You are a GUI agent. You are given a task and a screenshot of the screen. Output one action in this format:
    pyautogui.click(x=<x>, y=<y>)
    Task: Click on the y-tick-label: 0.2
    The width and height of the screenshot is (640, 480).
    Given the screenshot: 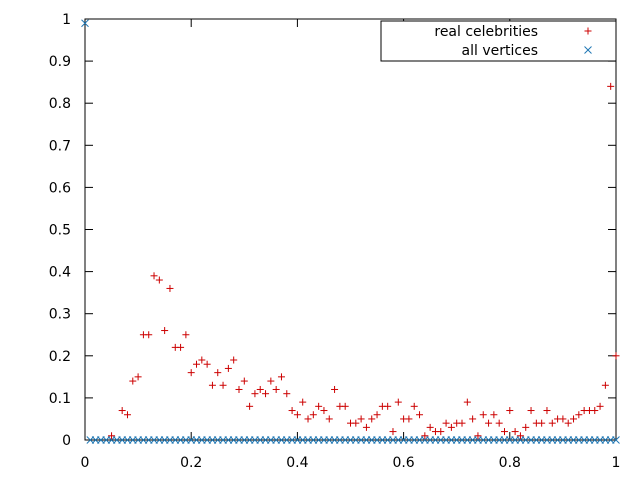 What is the action you would take?
    pyautogui.click(x=60, y=357)
    